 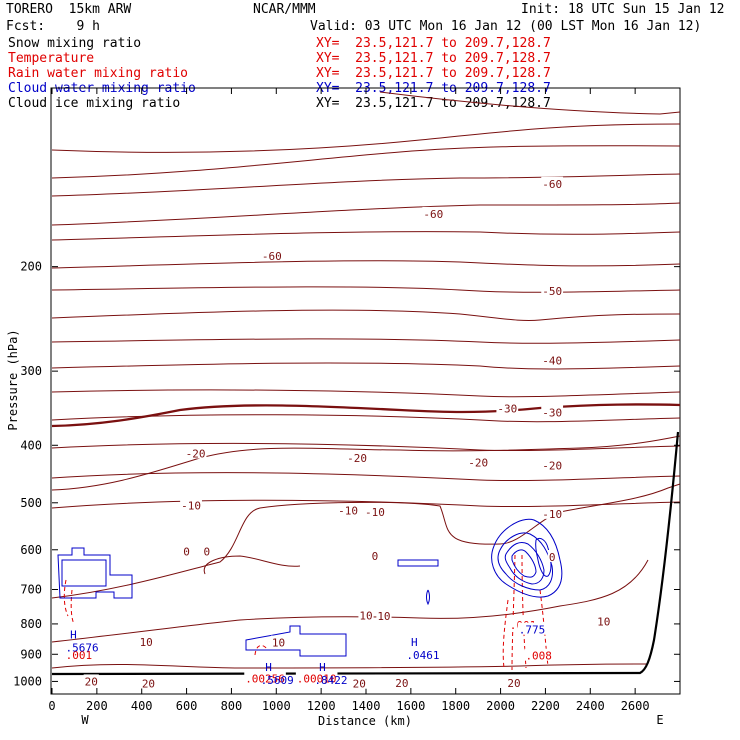 I want to click on y-axis-label: Pressure (hPa), so click(x=13, y=379).